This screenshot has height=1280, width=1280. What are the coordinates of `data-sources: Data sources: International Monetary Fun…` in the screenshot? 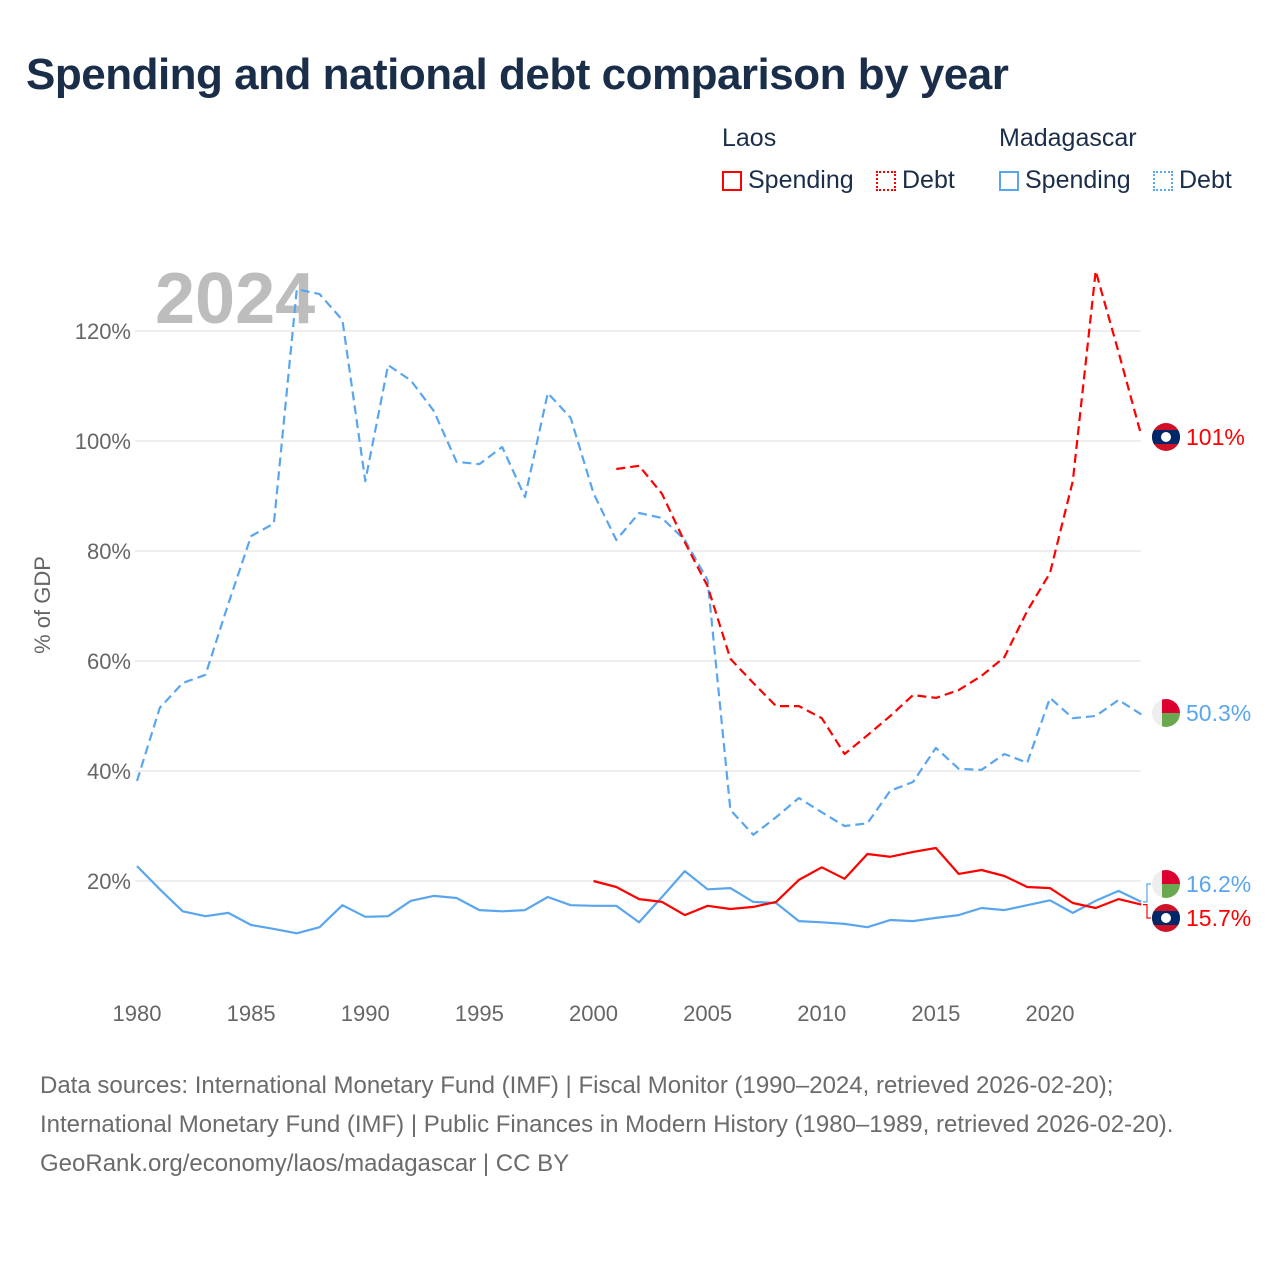 It's located at (607, 1105).